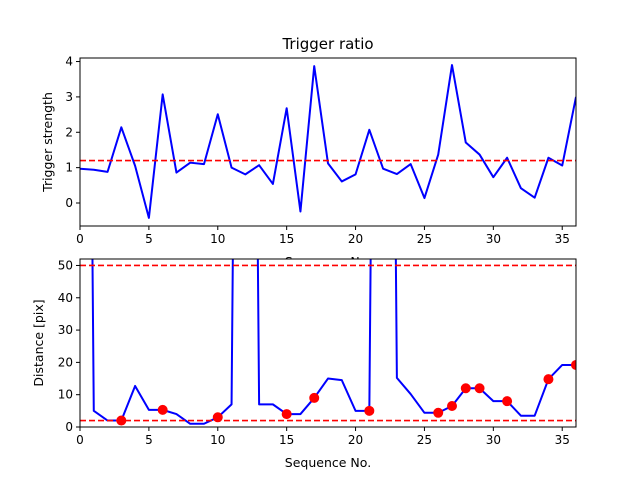  What do you see at coordinates (65, 395) in the screenshot?
I see `y-tick-label: 10` at bounding box center [65, 395].